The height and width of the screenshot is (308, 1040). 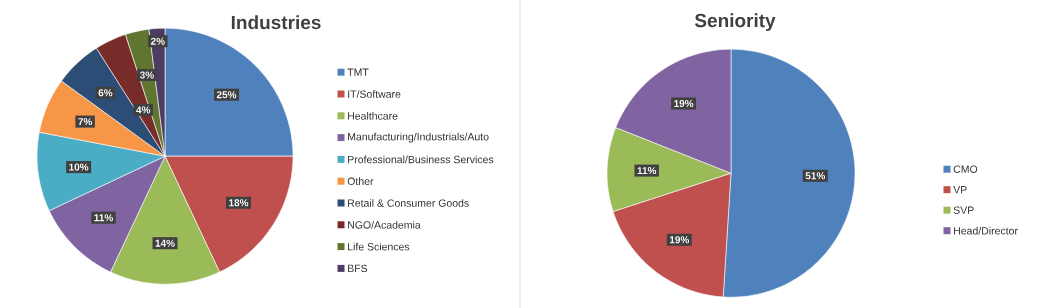 What do you see at coordinates (986, 230) in the screenshot?
I see `legend-label: Head/Director` at bounding box center [986, 230].